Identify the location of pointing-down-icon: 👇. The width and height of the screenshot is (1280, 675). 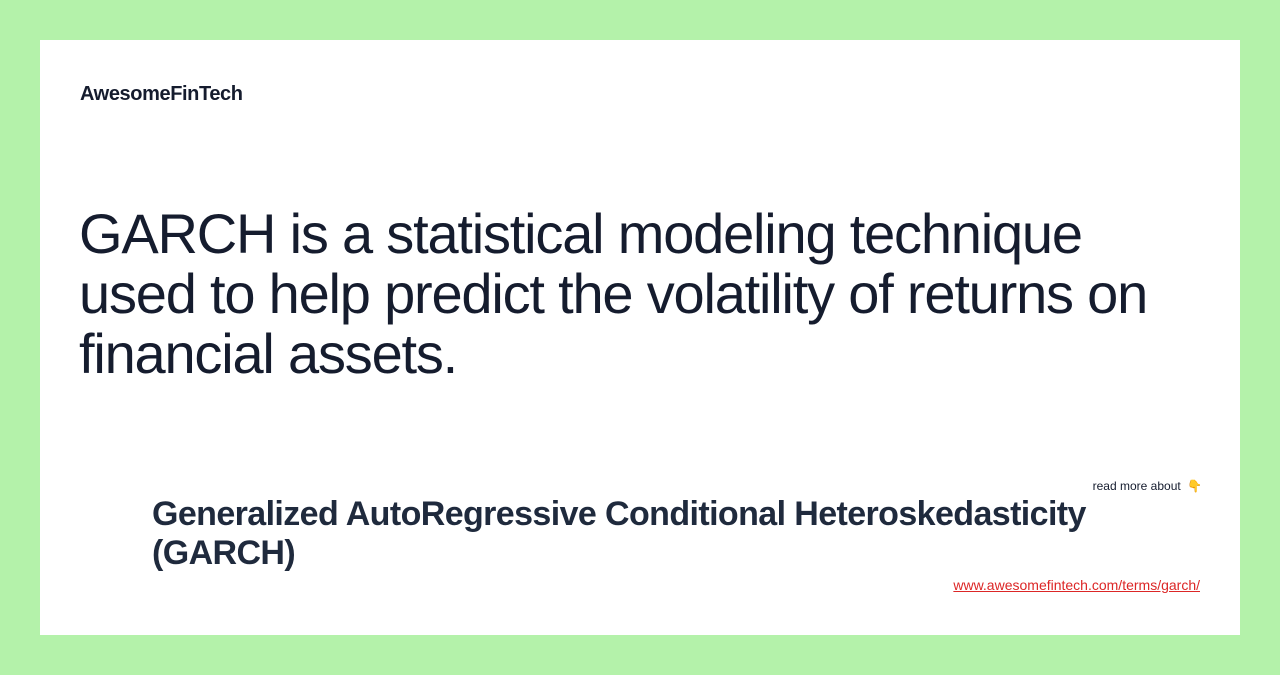
(1194, 486).